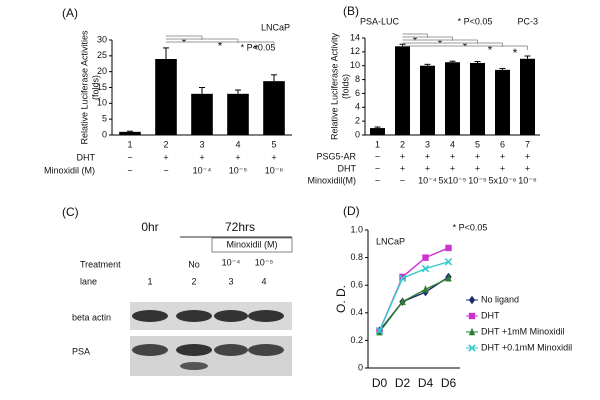 This screenshot has width=600, height=400. Describe the element at coordinates (357, 79) in the screenshot. I see `y-tick-label: 8` at that location.